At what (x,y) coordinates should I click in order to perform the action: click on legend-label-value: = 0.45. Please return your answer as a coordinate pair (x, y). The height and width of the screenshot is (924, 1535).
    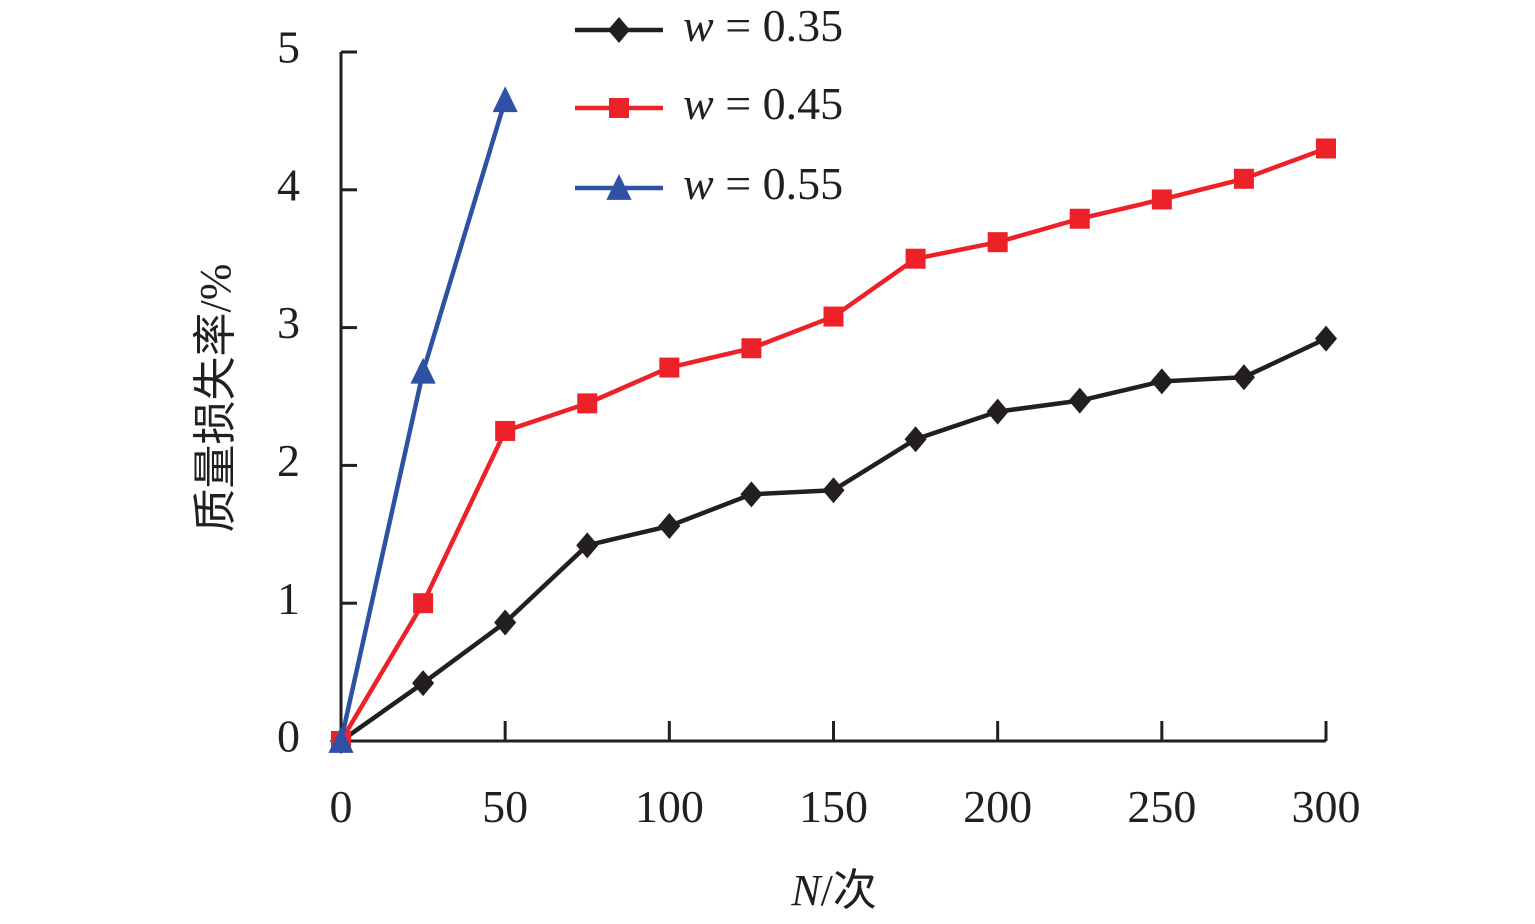
    Looking at the image, I should click on (778, 103).